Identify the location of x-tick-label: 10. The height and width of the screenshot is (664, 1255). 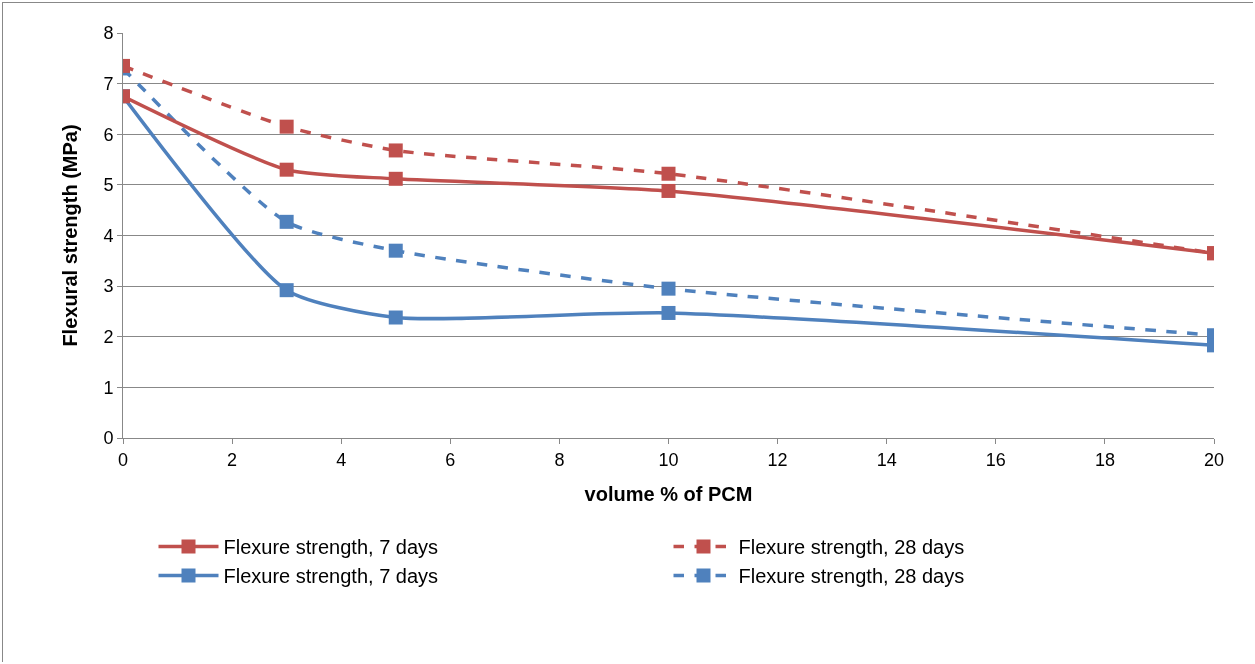
(668, 459).